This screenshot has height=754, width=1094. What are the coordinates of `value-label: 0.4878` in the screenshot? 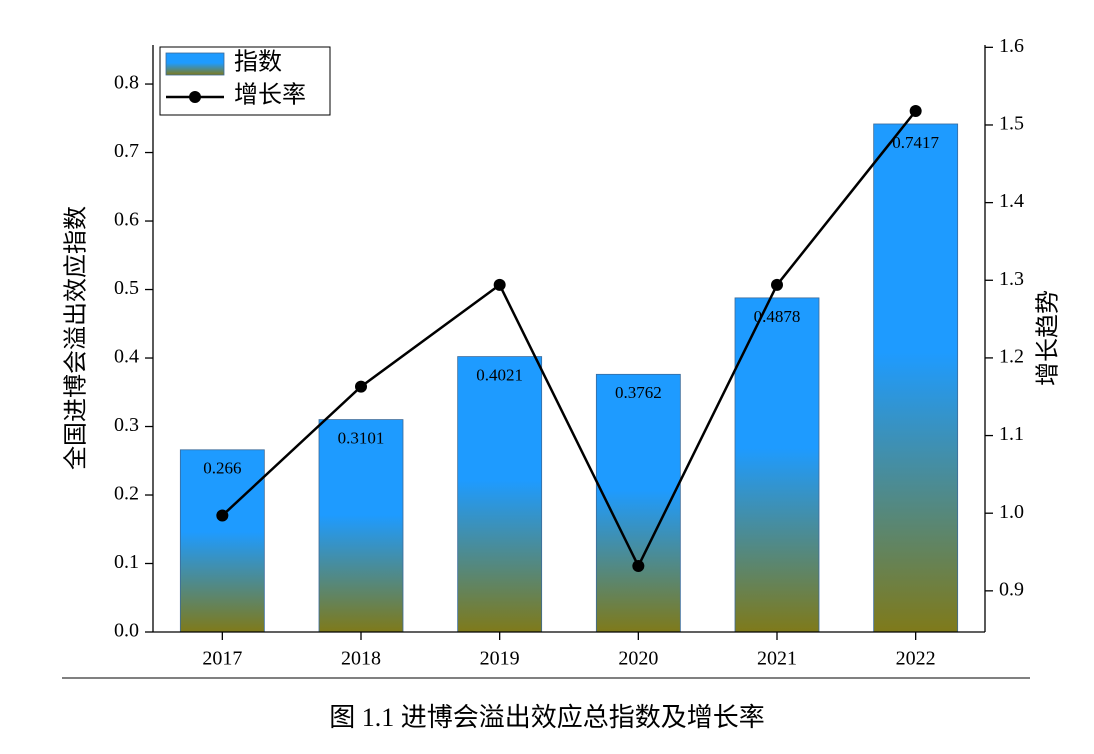 It's located at (777, 316).